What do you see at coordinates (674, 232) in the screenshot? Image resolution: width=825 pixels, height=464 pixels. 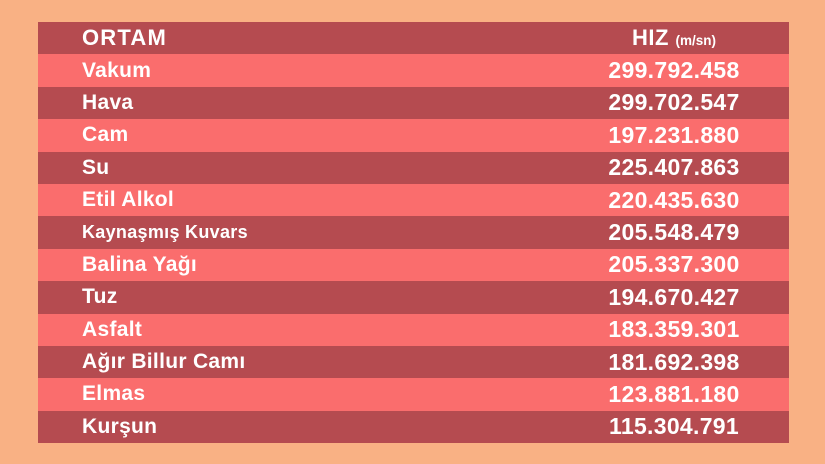 I see `speed-cell: 205.548.479` at bounding box center [674, 232].